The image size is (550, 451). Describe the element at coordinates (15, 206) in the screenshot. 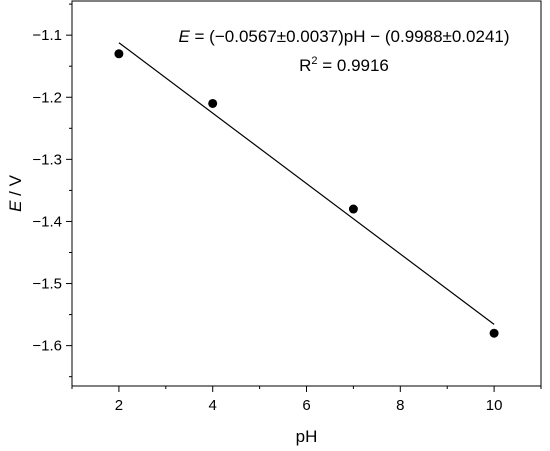

I see `y-axis-variable: E` at that location.